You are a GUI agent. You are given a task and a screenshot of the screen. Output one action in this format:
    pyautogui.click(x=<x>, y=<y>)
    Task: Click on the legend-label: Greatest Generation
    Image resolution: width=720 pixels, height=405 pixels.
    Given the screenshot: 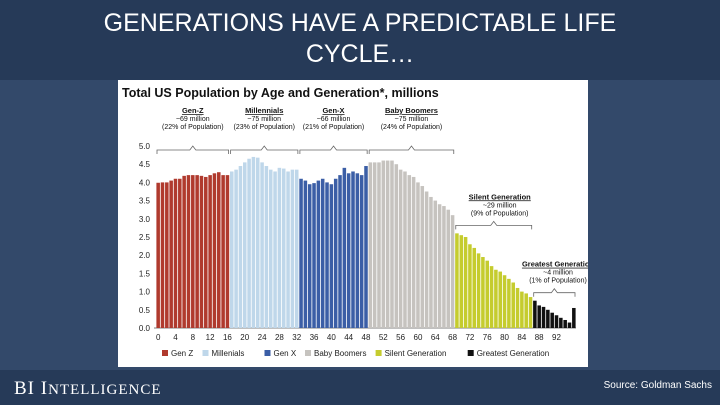 What is the action you would take?
    pyautogui.click(x=513, y=353)
    